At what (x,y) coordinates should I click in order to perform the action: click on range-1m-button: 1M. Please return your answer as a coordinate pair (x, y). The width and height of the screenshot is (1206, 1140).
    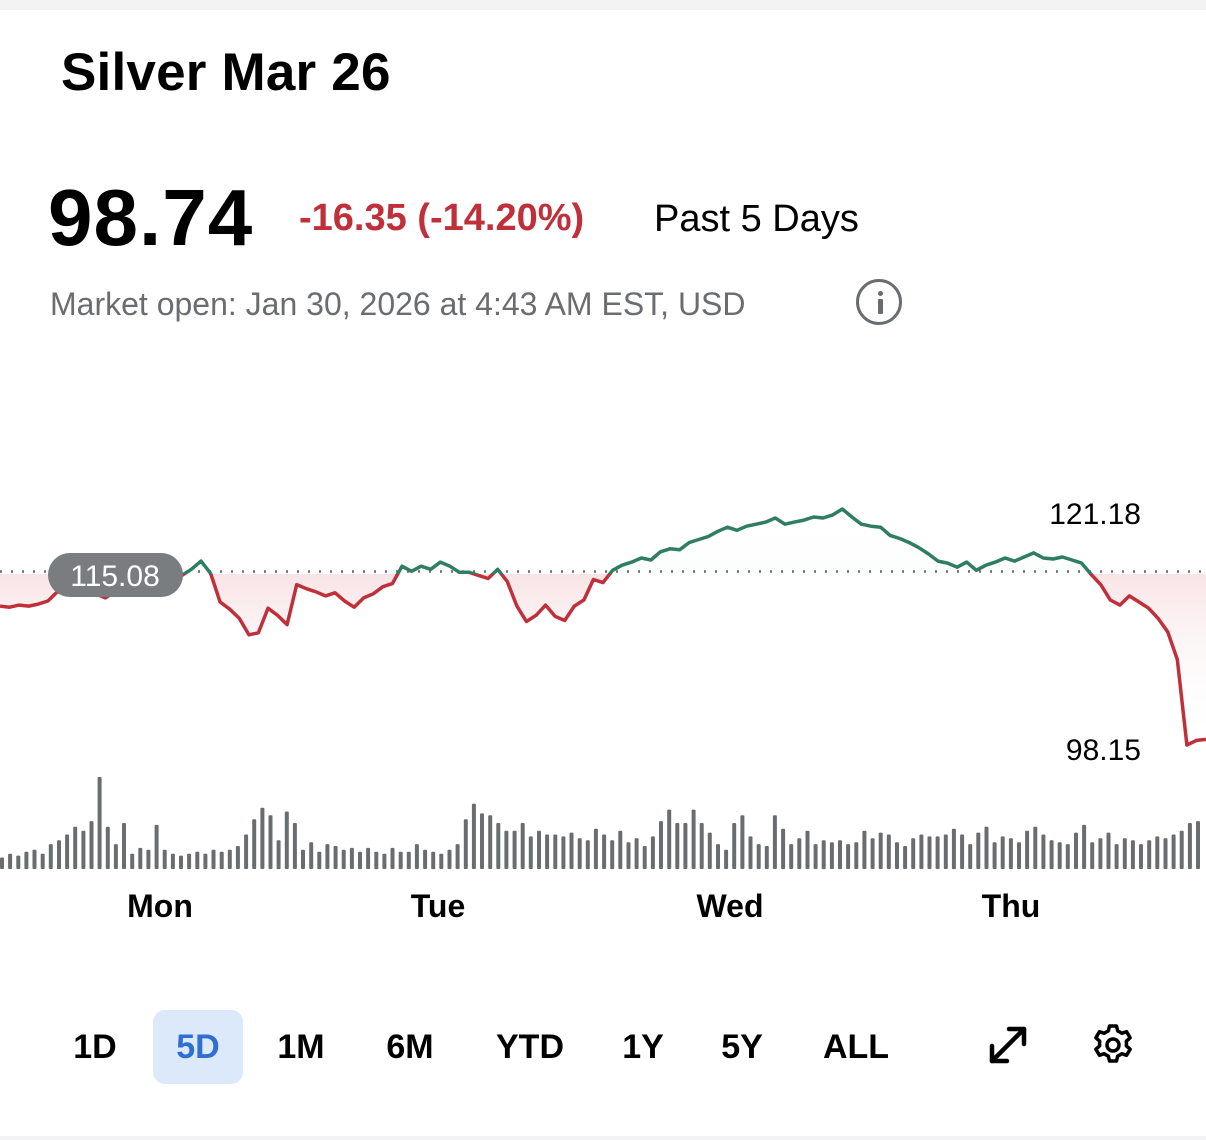
    Looking at the image, I should click on (301, 1047).